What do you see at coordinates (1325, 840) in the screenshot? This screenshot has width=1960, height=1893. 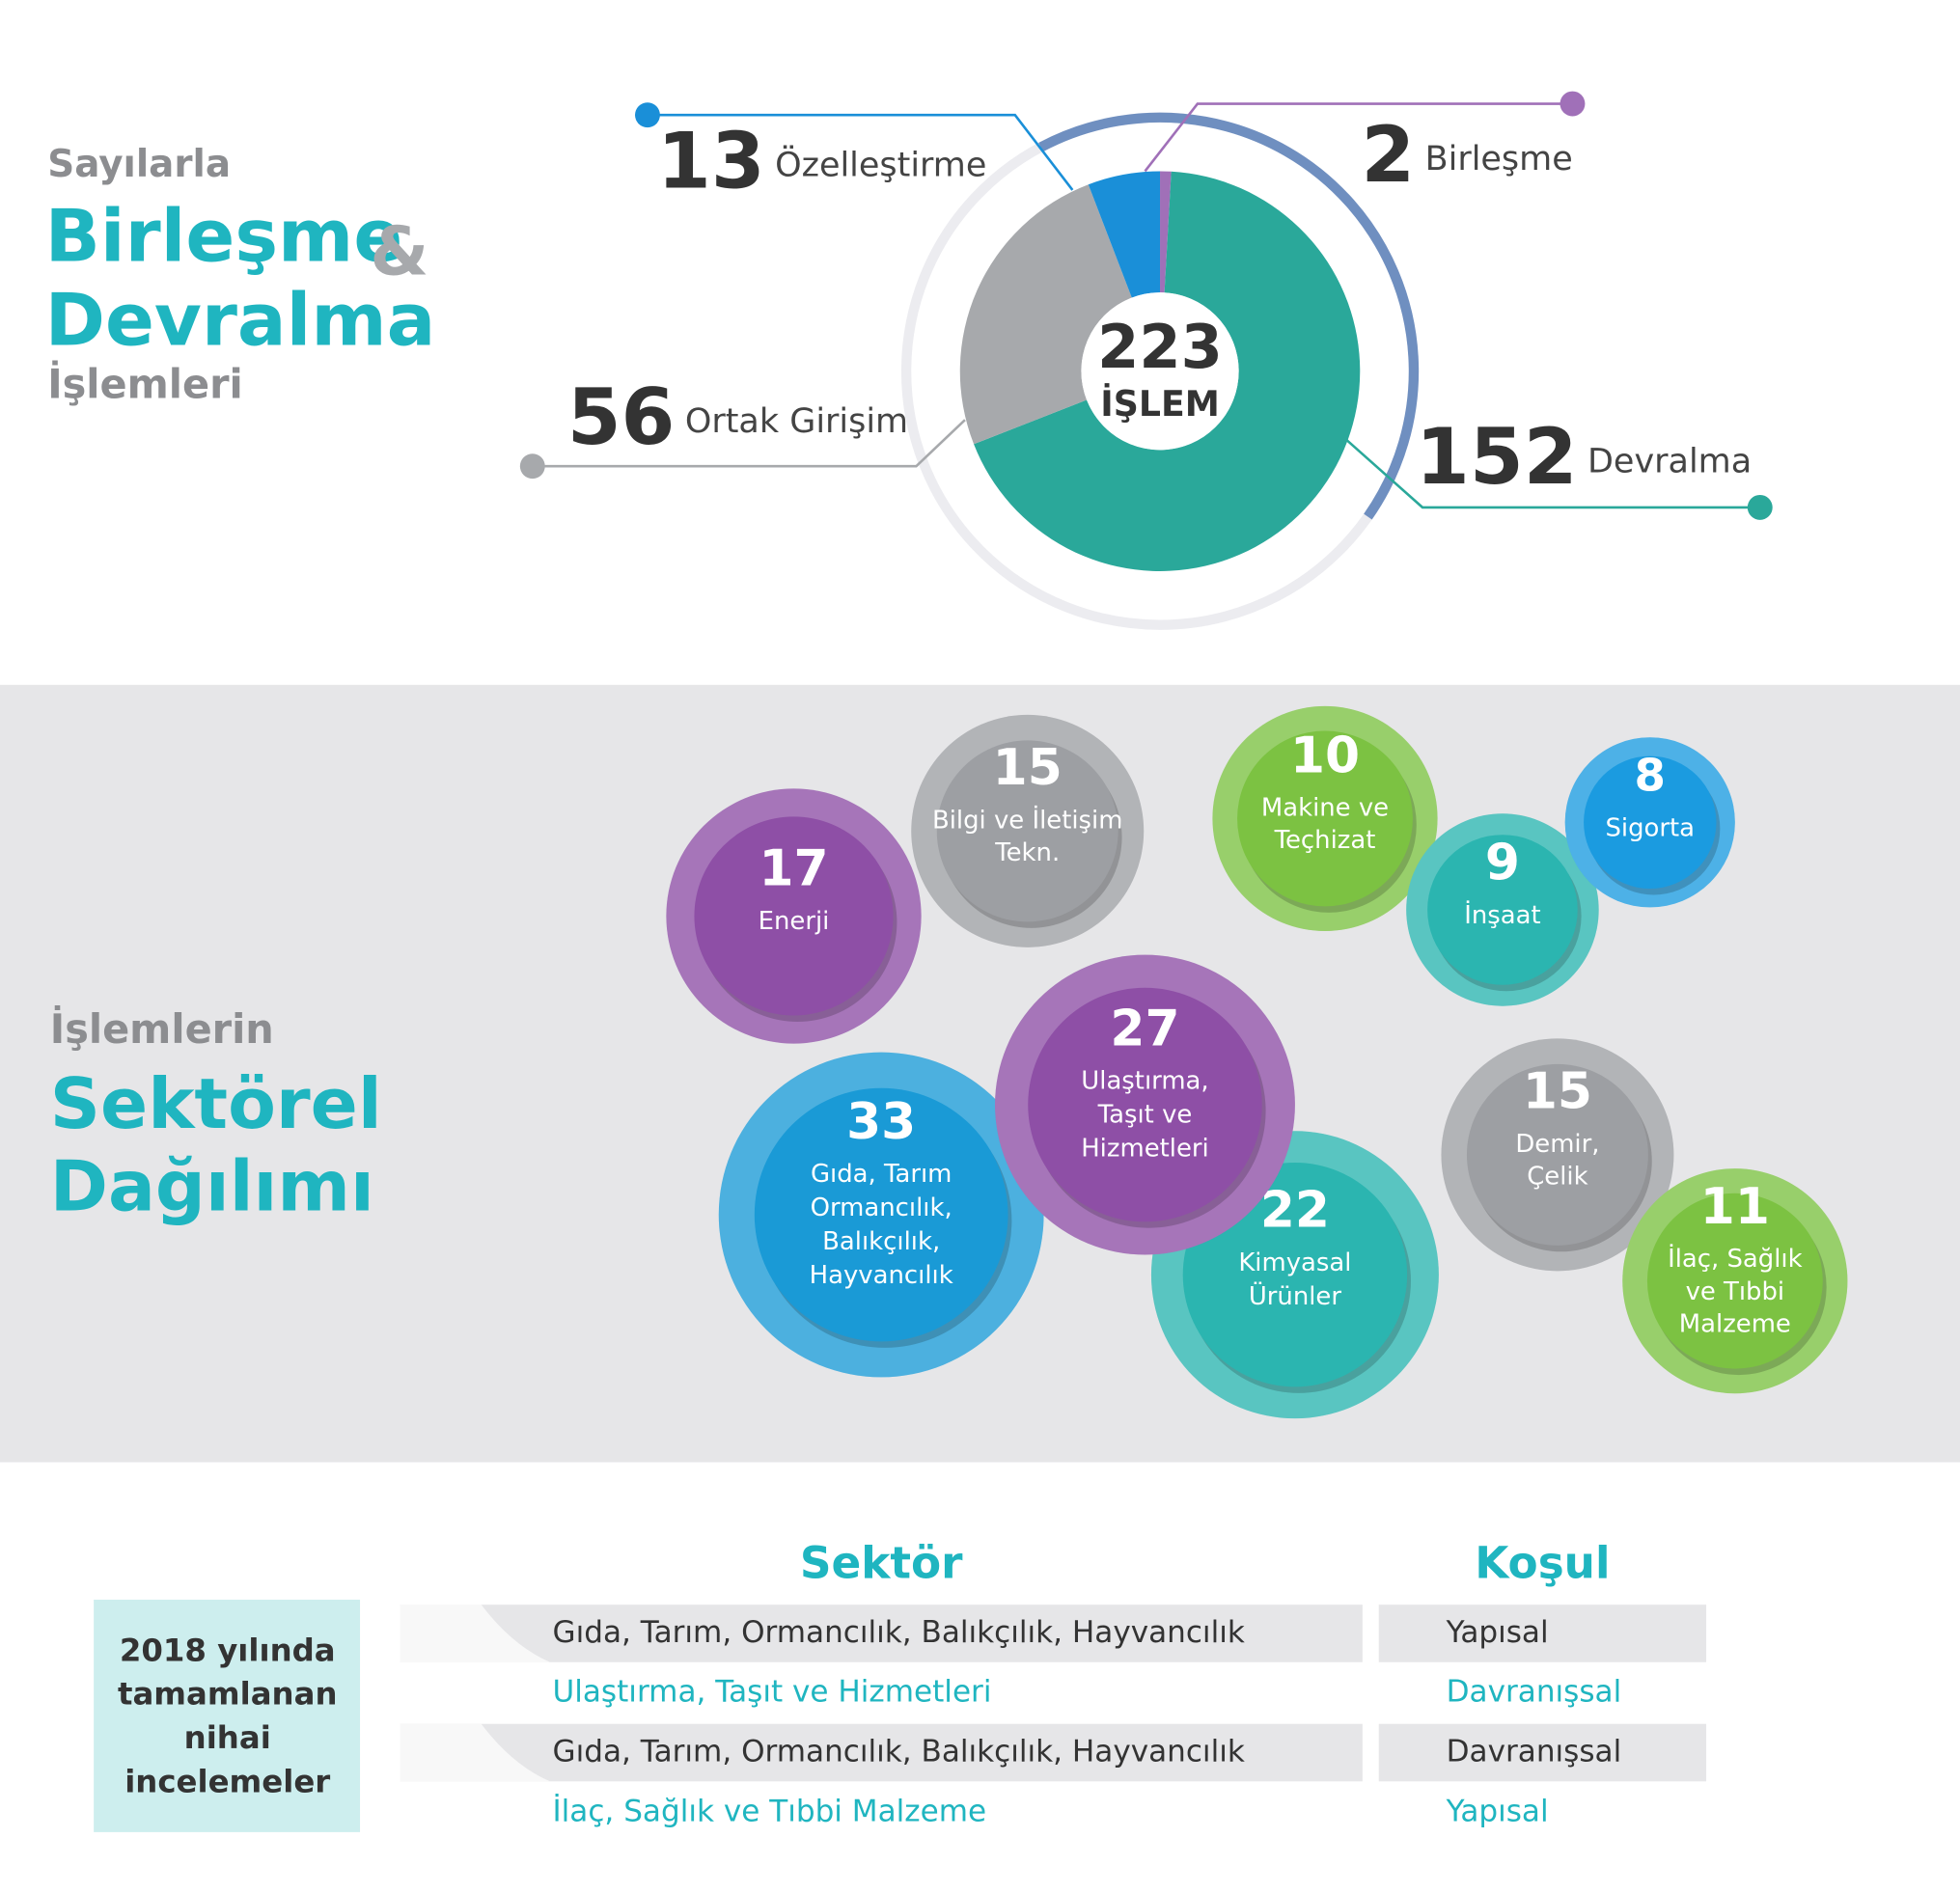 I see `bubble-label: Teçhizat` at bounding box center [1325, 840].